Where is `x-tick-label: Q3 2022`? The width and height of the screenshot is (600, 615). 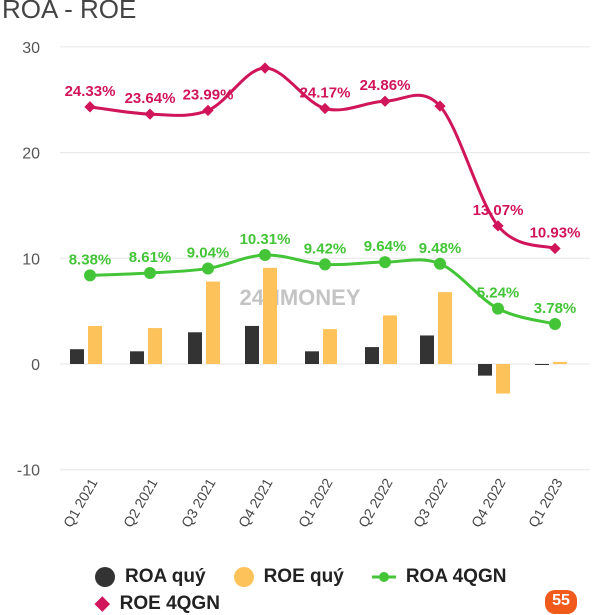
x-tick-label: Q3 2022 is located at coordinates (430, 502).